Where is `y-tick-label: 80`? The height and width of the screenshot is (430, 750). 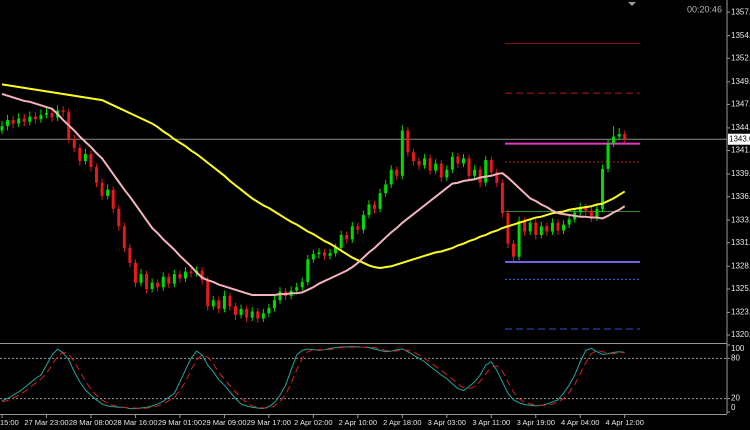 y-tick-label: 80 is located at coordinates (735, 358).